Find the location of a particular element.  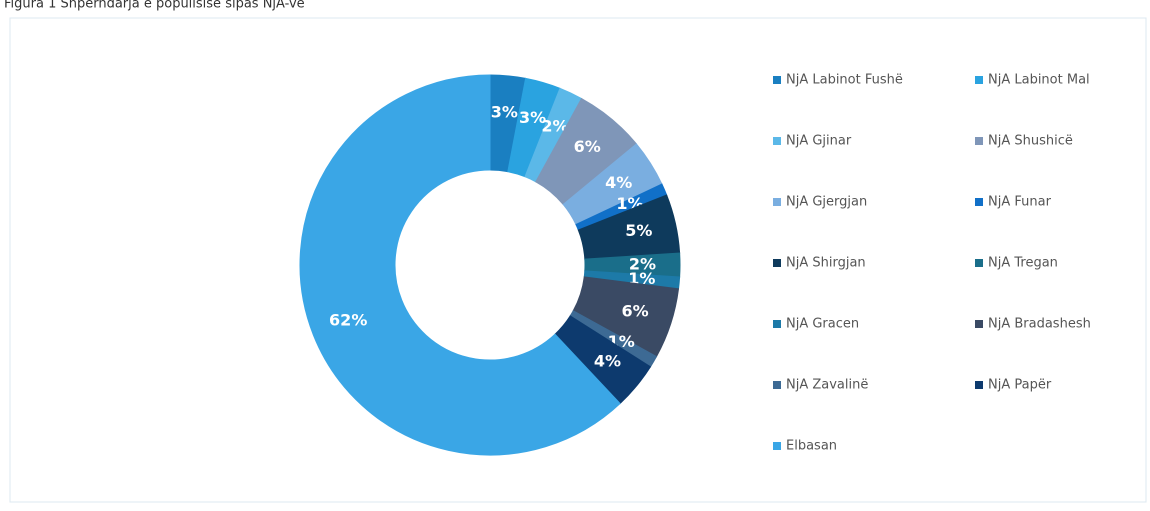

legend-label: NjA Papër is located at coordinates (1020, 385).